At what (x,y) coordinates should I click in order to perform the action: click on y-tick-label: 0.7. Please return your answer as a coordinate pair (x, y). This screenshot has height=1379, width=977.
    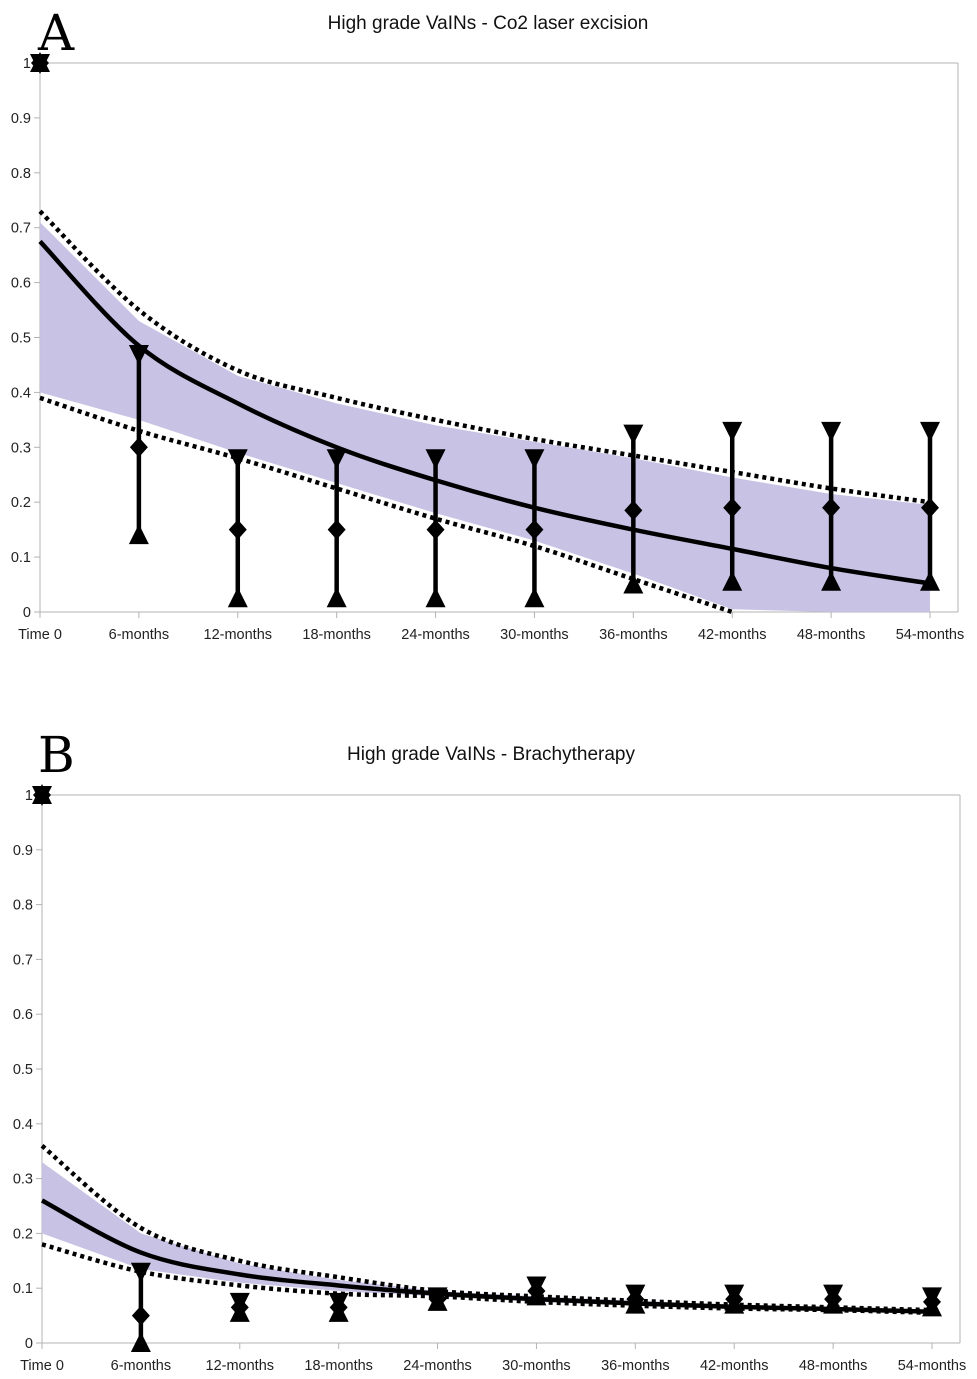
    Looking at the image, I should click on (23, 960).